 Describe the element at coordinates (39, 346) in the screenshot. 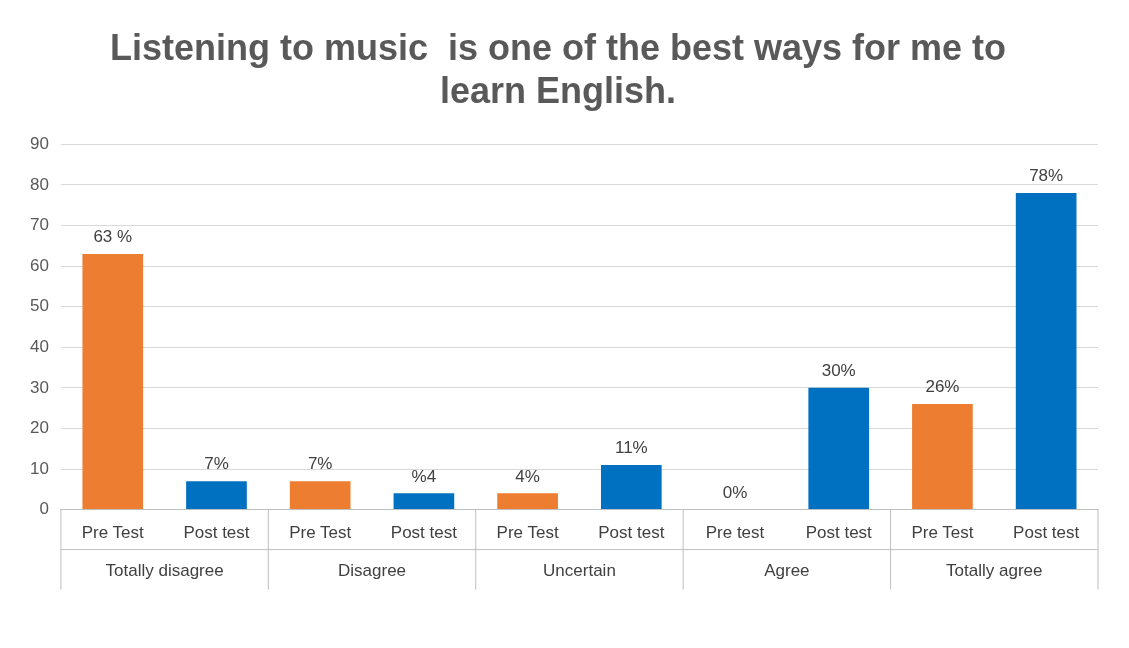

I see `y-tick-label: 40` at that location.